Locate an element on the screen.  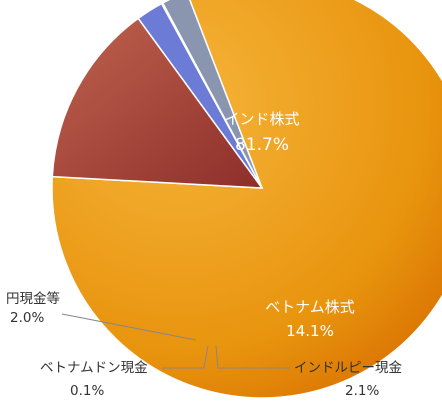
slice-label-vietnam-equity: ベトナム株式 is located at coordinates (310, 307).